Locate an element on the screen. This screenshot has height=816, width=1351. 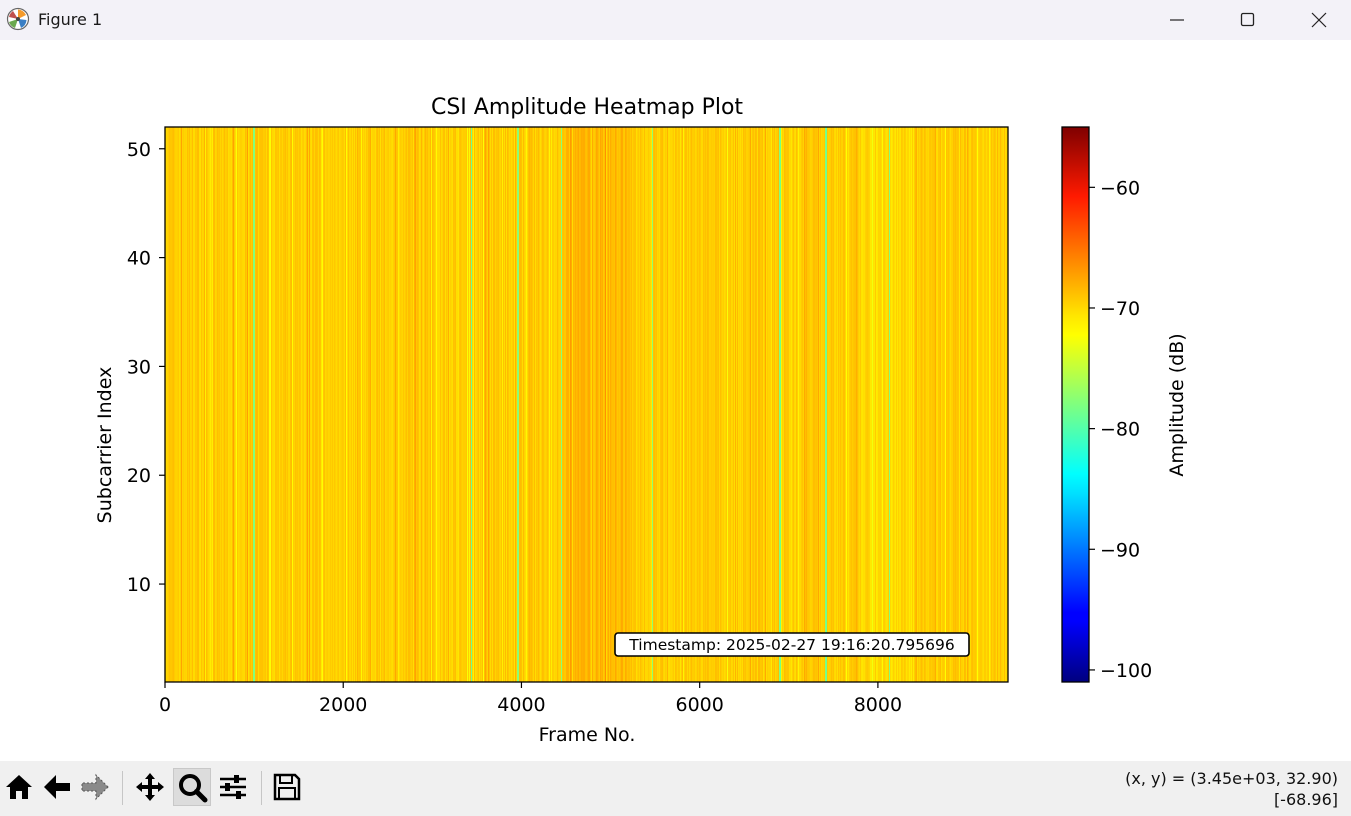
pan-button is located at coordinates (150, 787).